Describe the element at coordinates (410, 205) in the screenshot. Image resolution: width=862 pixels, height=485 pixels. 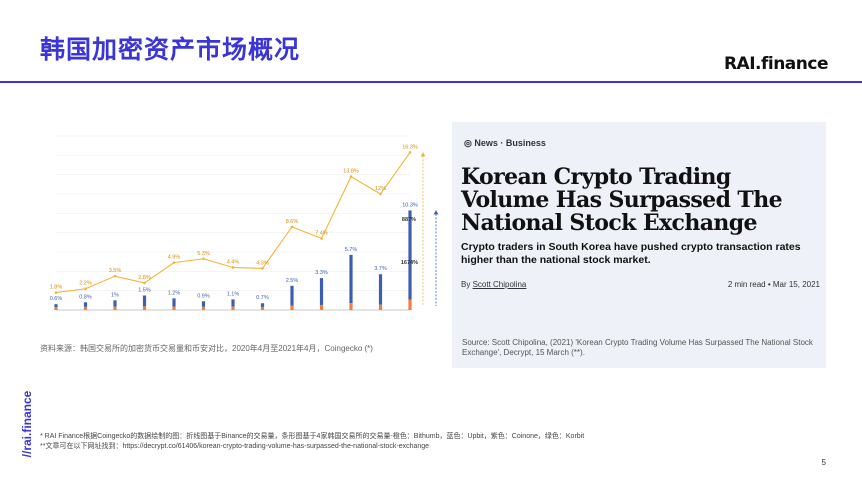
I see `bar-data-label: 10.3%` at that location.